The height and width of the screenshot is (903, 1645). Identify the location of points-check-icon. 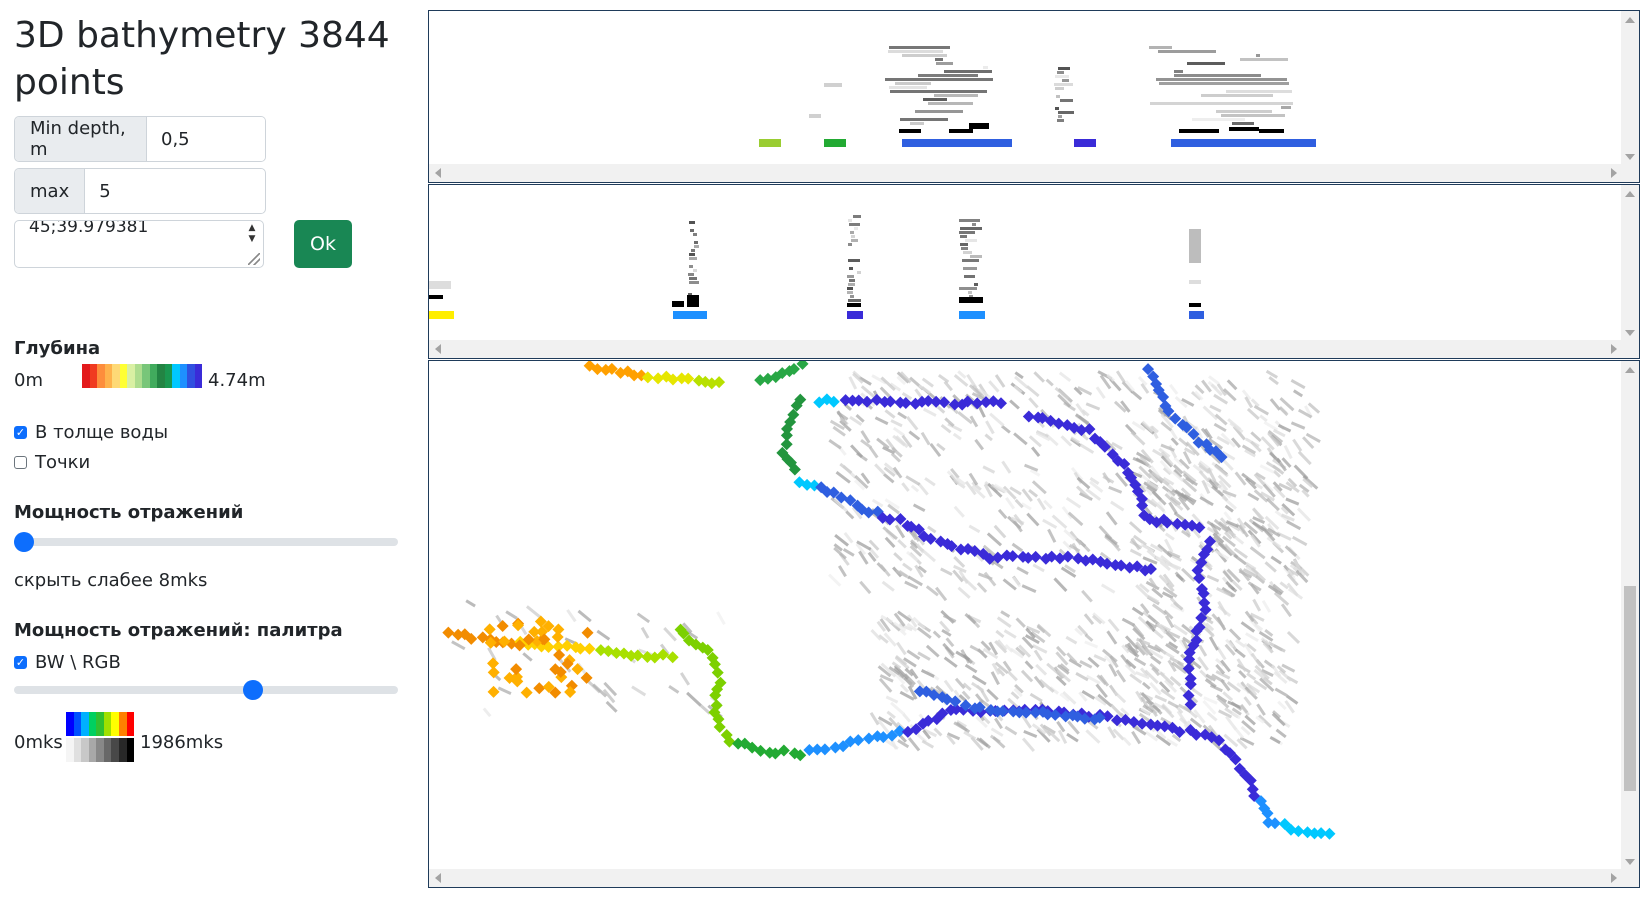
(20, 462).